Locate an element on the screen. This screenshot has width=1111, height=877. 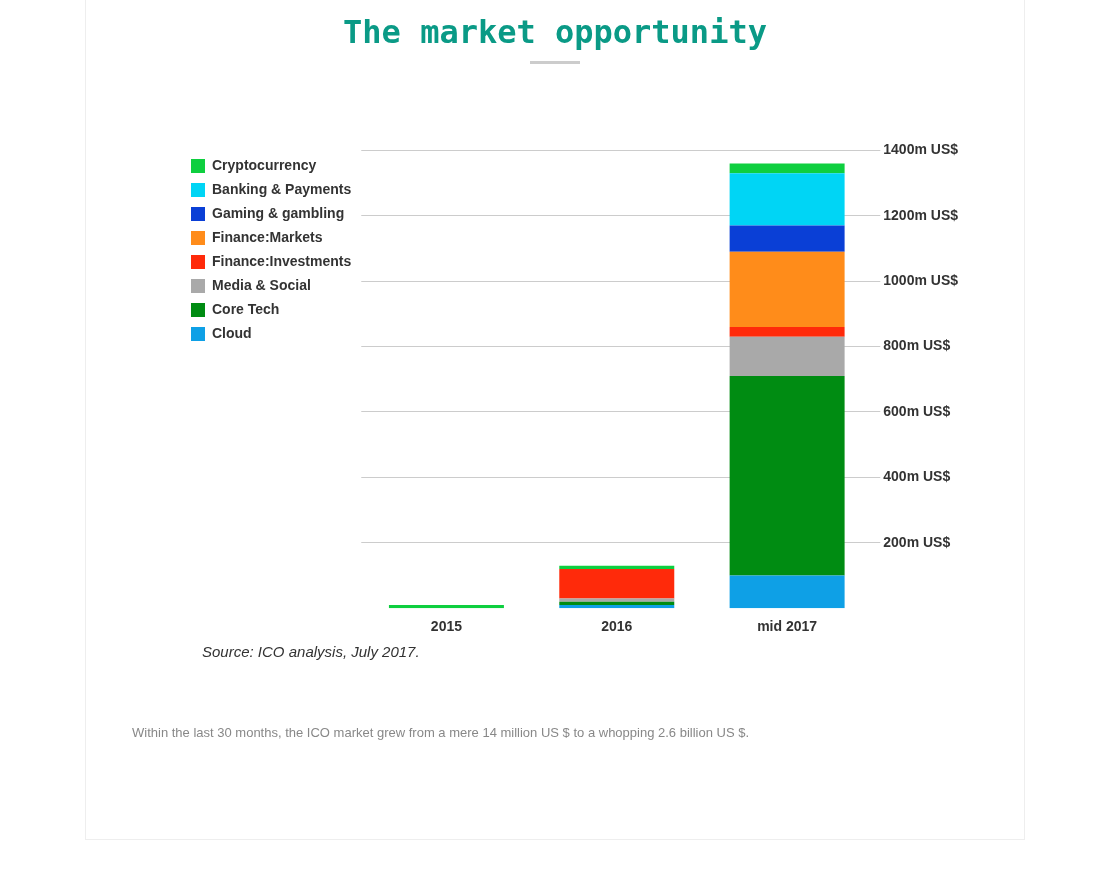
y-tick-label: 1400m US$ is located at coordinates (921, 149).